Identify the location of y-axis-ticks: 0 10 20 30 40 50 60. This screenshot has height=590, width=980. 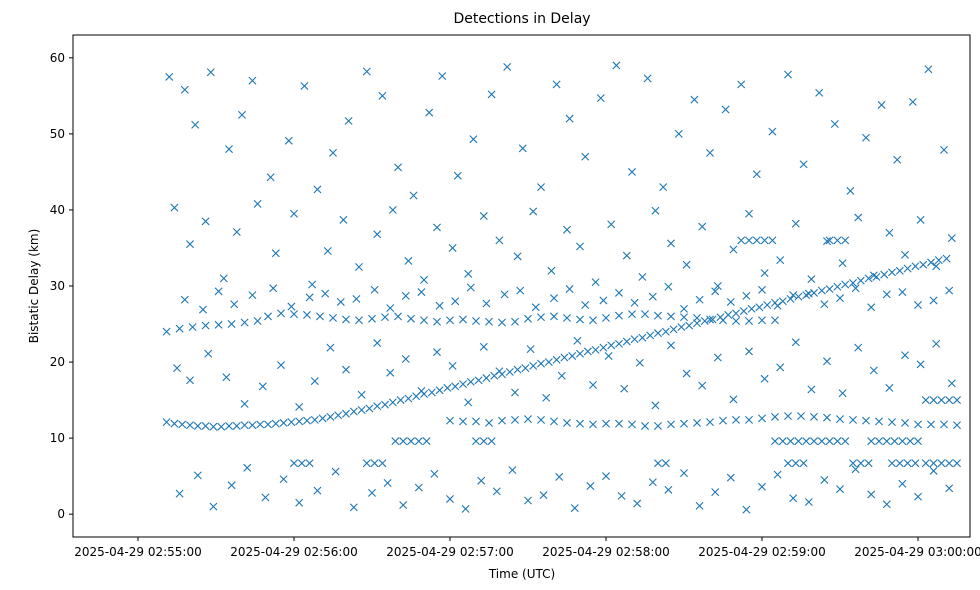
(61, 286).